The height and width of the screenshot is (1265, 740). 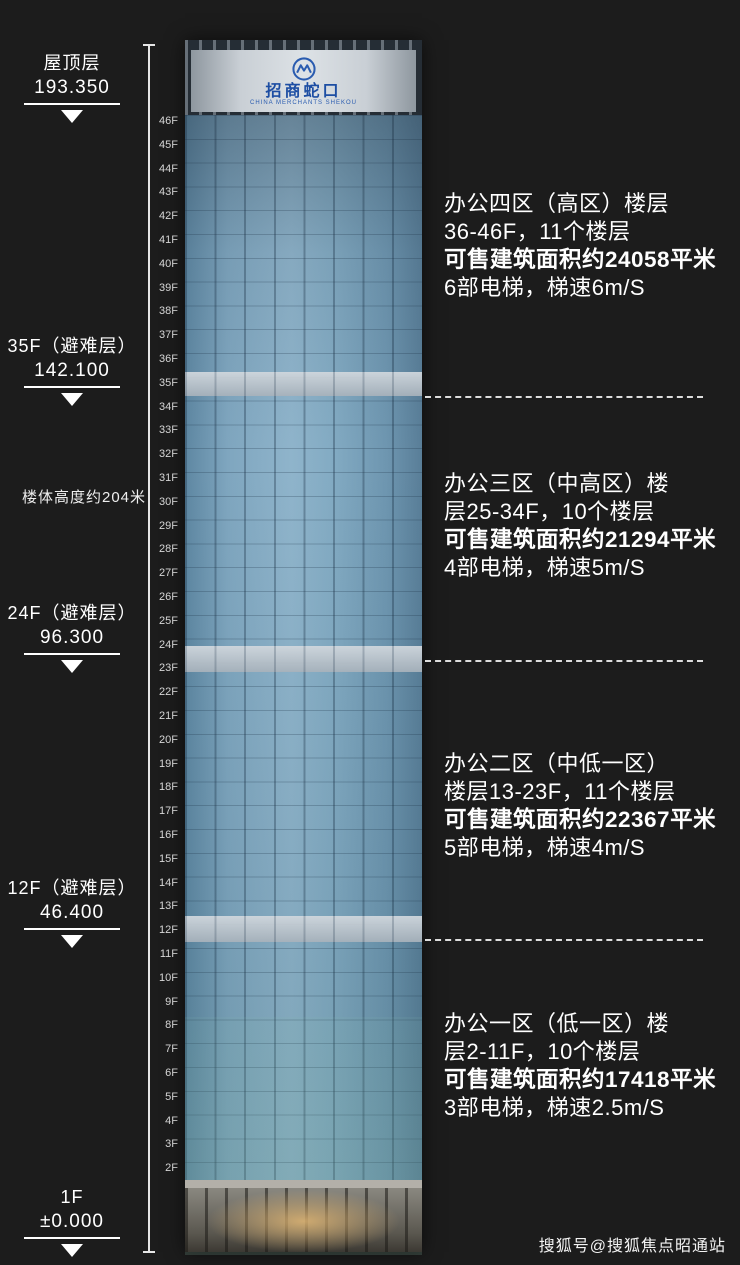 What do you see at coordinates (168, 478) in the screenshot?
I see `floor-label: 31F` at bounding box center [168, 478].